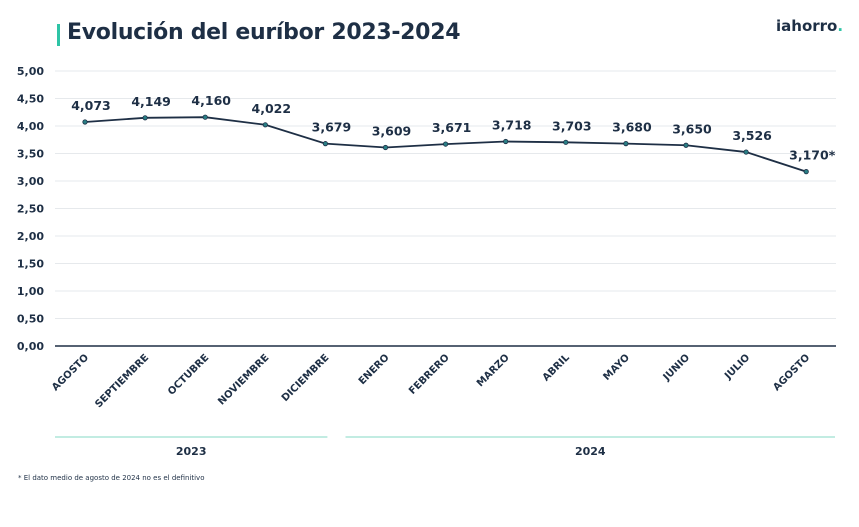 The width and height of the screenshot is (859, 527). What do you see at coordinates (493, 370) in the screenshot?
I see `x-category-label: MARZO` at bounding box center [493, 370].